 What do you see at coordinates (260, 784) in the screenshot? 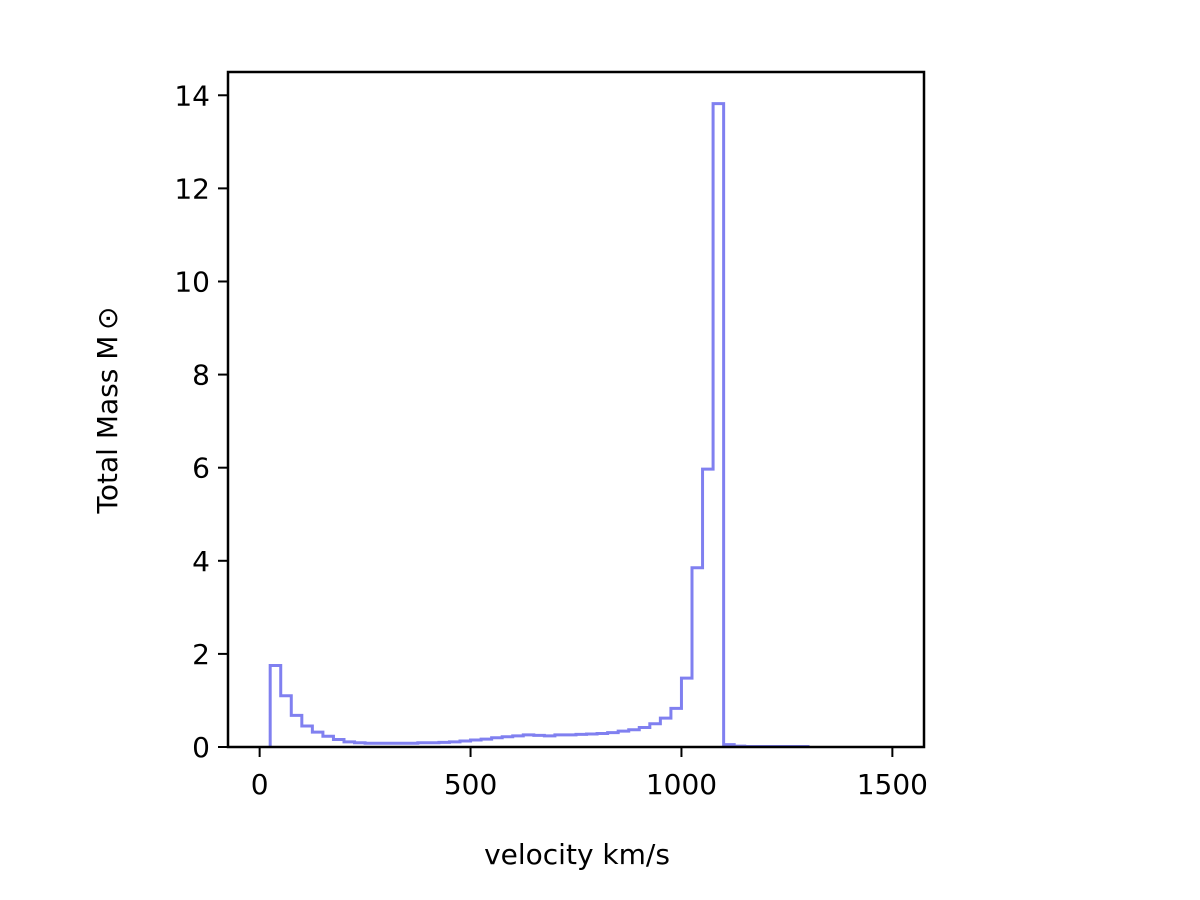
I see `x-tick-label: 0` at bounding box center [260, 784].